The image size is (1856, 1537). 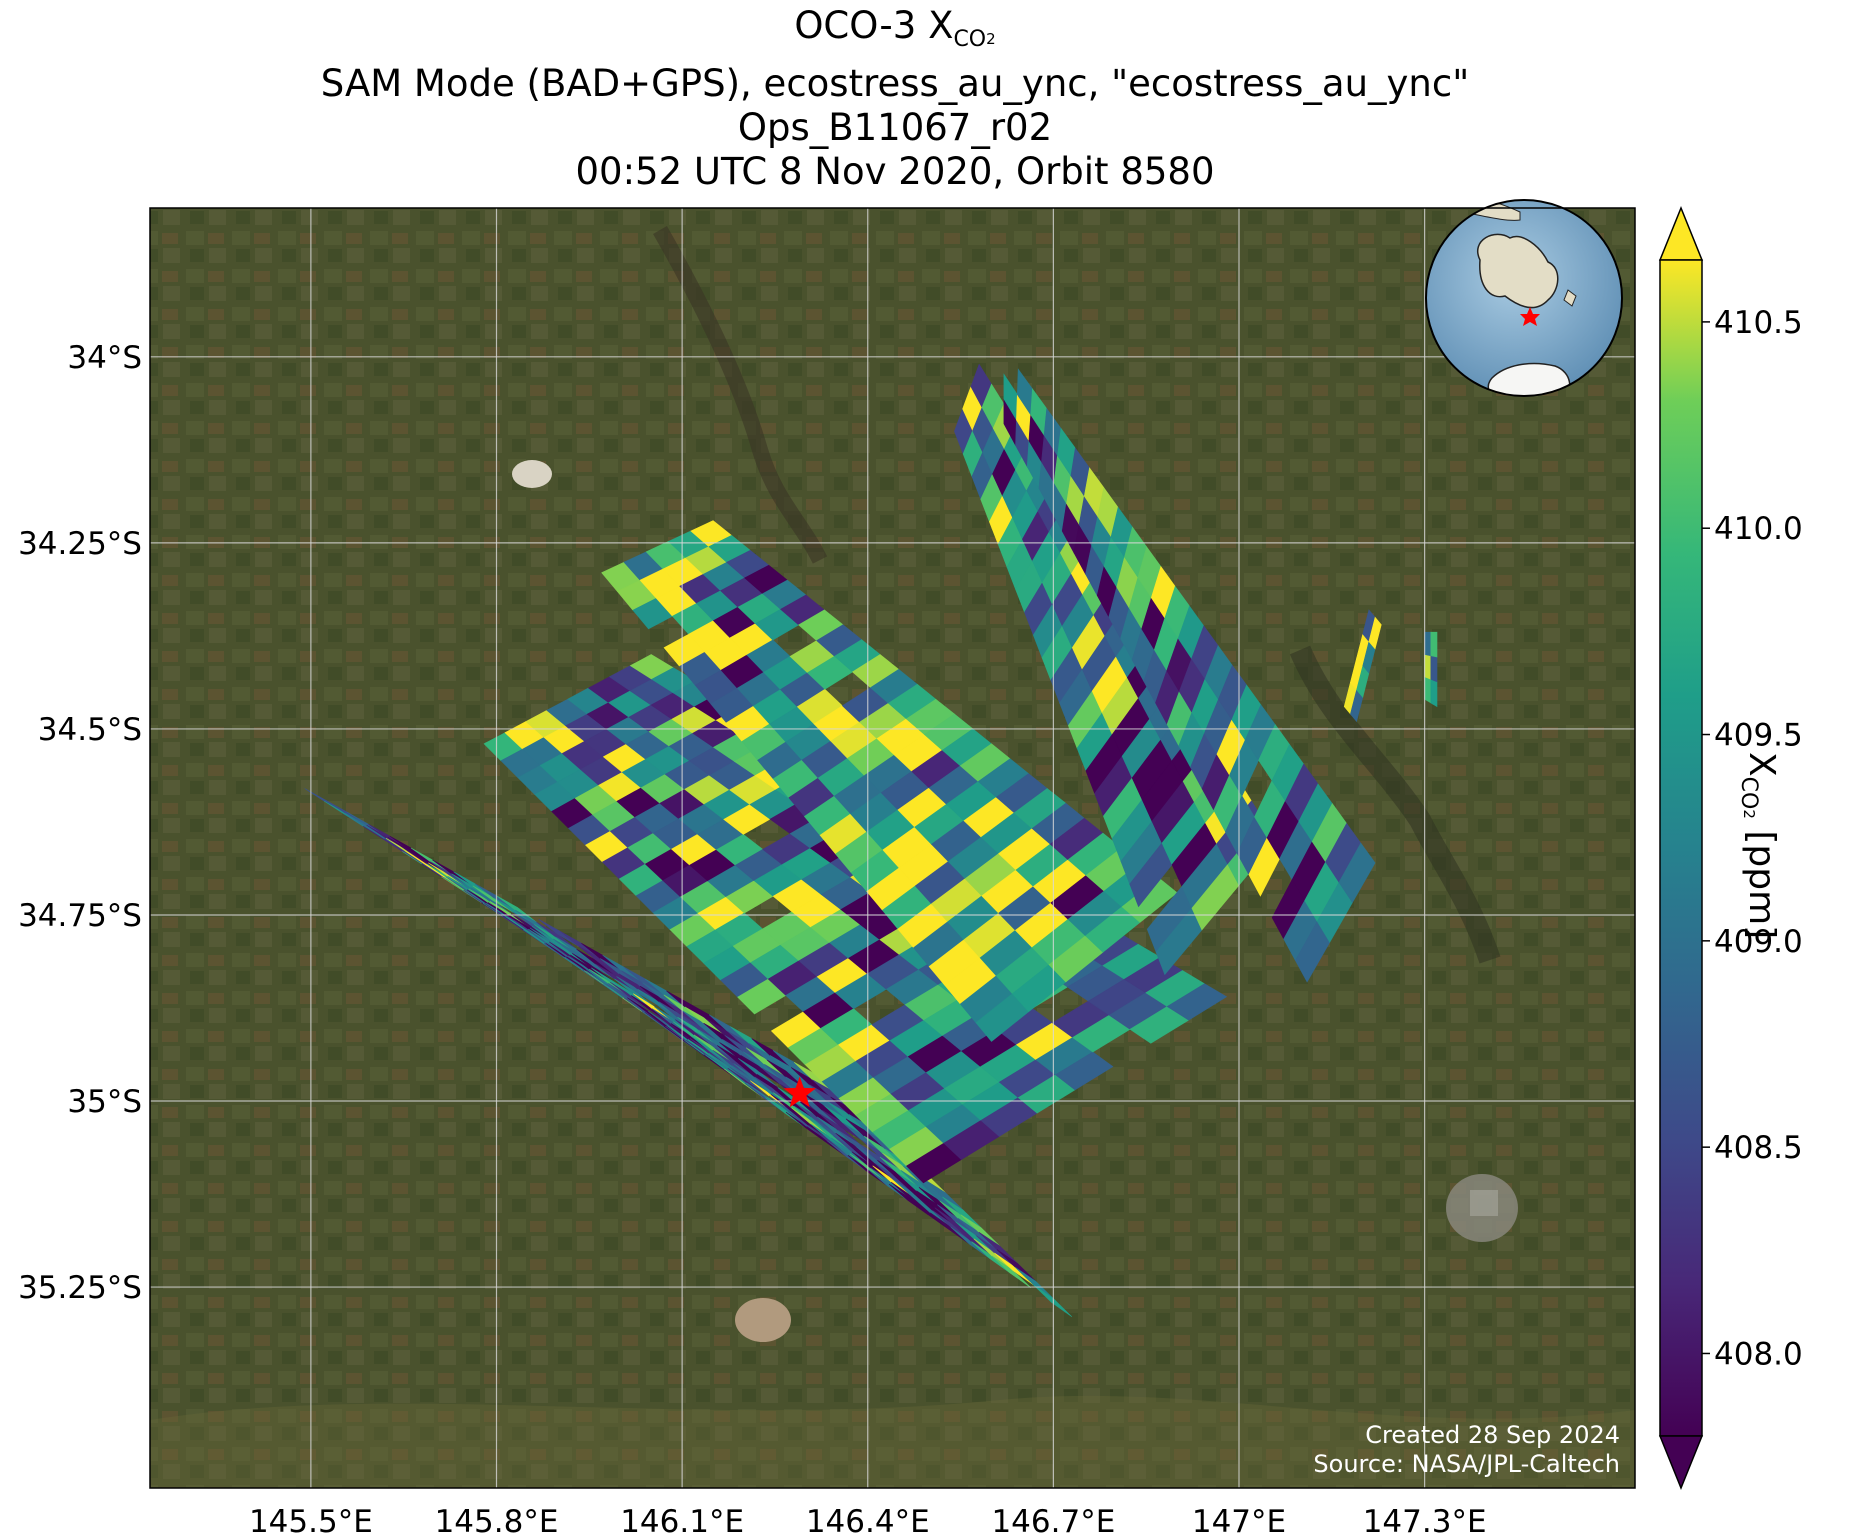 What do you see at coordinates (90, 730) in the screenshot?
I see `lat-tick-label: 34.5°S` at bounding box center [90, 730].